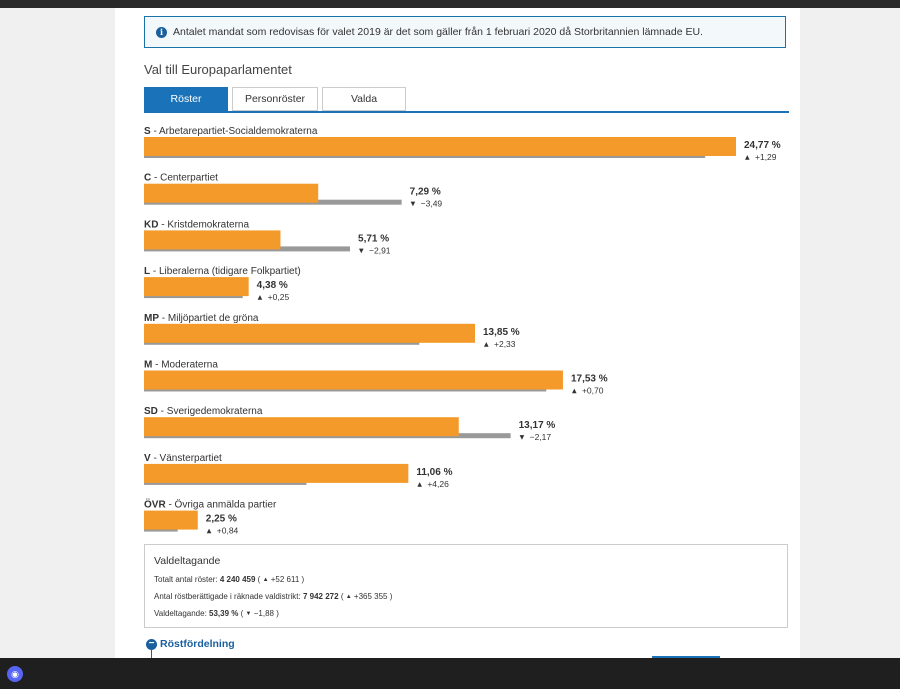 The height and width of the screenshot is (689, 900). I want to click on page-margin-right, so click(850, 333).